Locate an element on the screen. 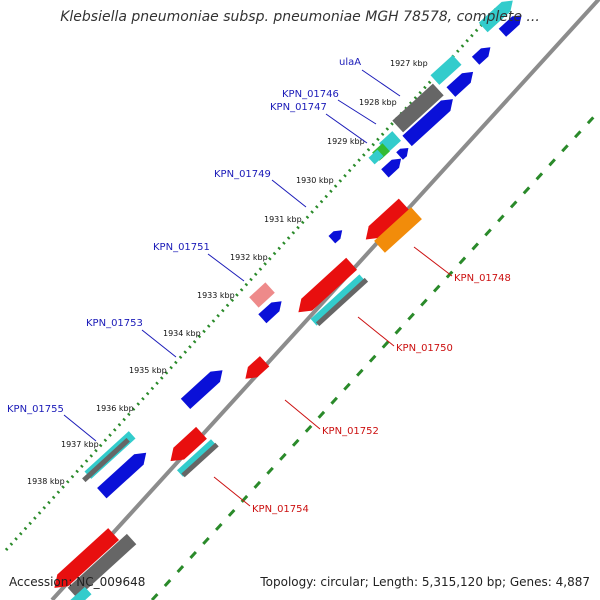 Image resolution: width=600 pixels, height=600 pixels. tick-label: 1937 kbp is located at coordinates (80, 444).